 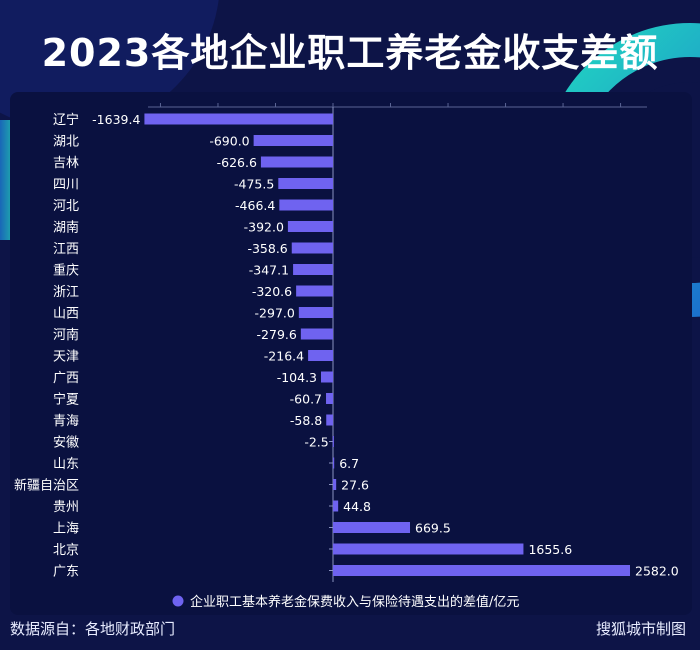 I want to click on category-label: 山东, so click(x=66, y=464).